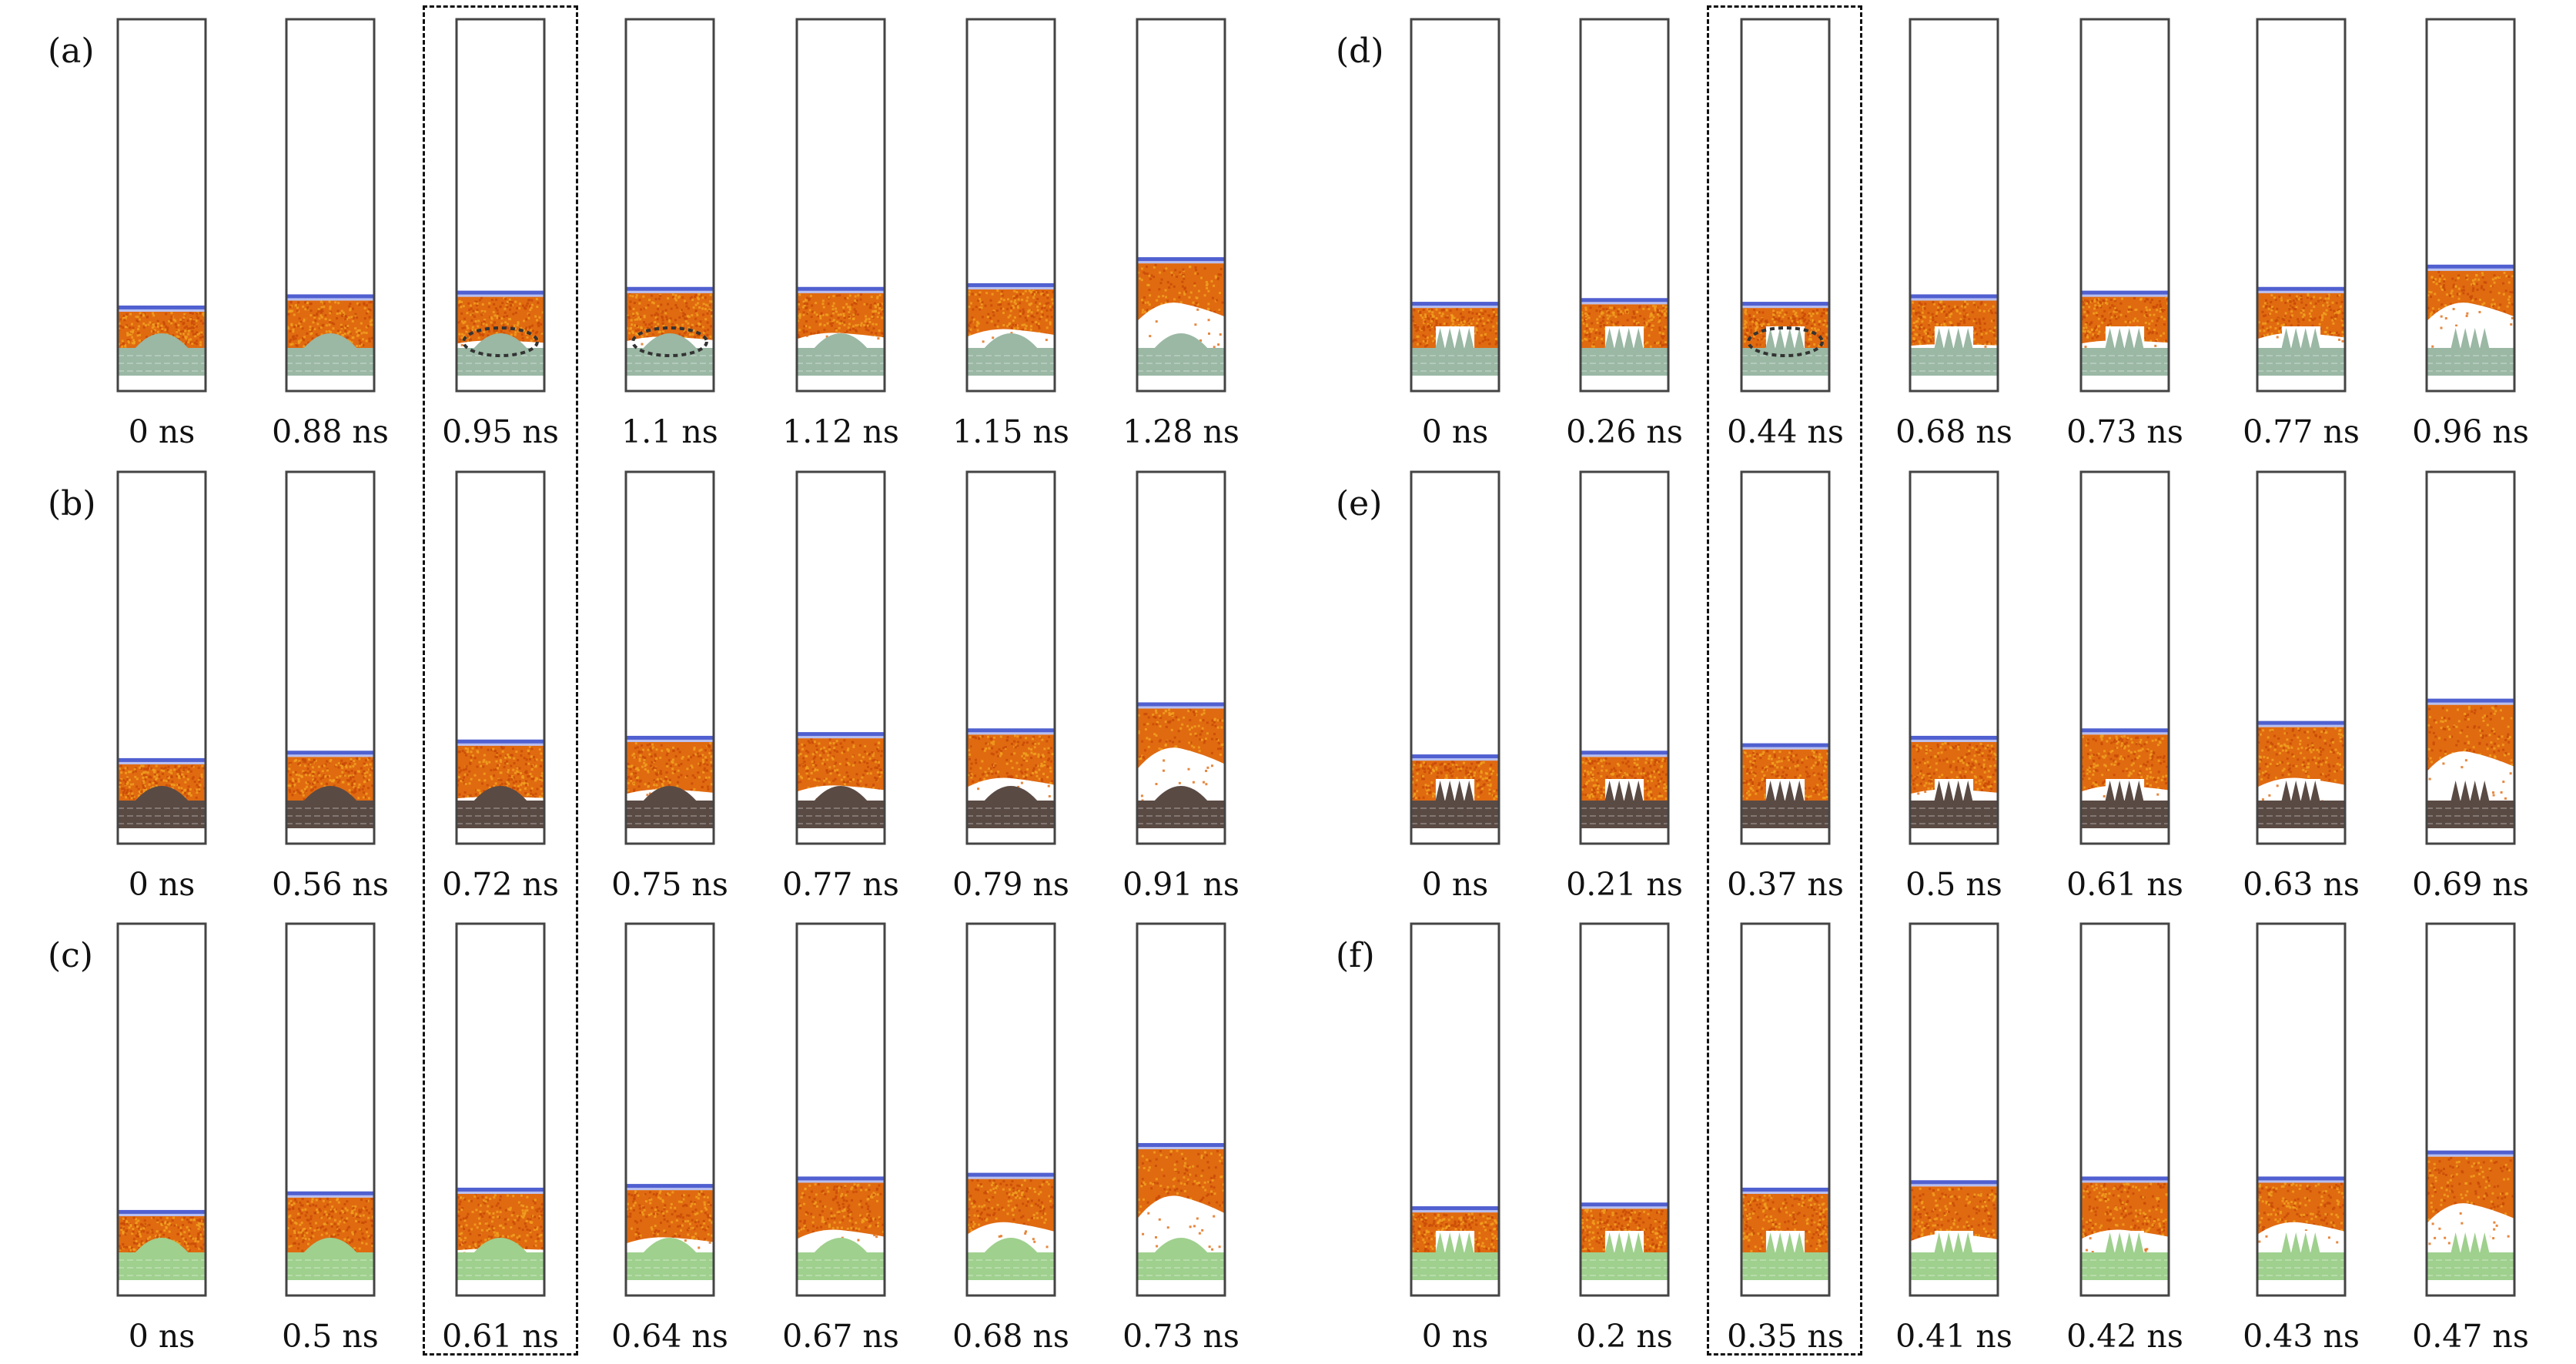 The width and height of the screenshot is (2576, 1364). I want to click on time-label: 0.43 ns, so click(2301, 1336).